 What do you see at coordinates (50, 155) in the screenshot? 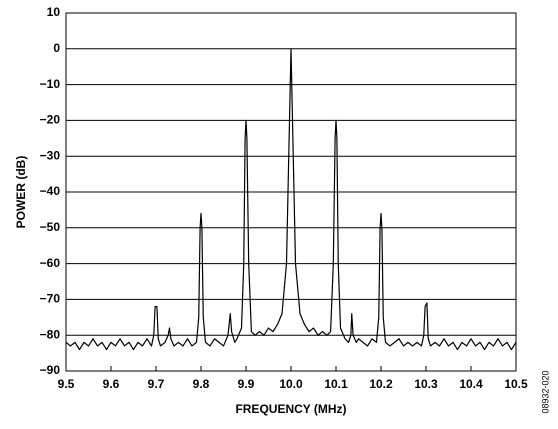
I see `y-tick-label: −30` at bounding box center [50, 155].